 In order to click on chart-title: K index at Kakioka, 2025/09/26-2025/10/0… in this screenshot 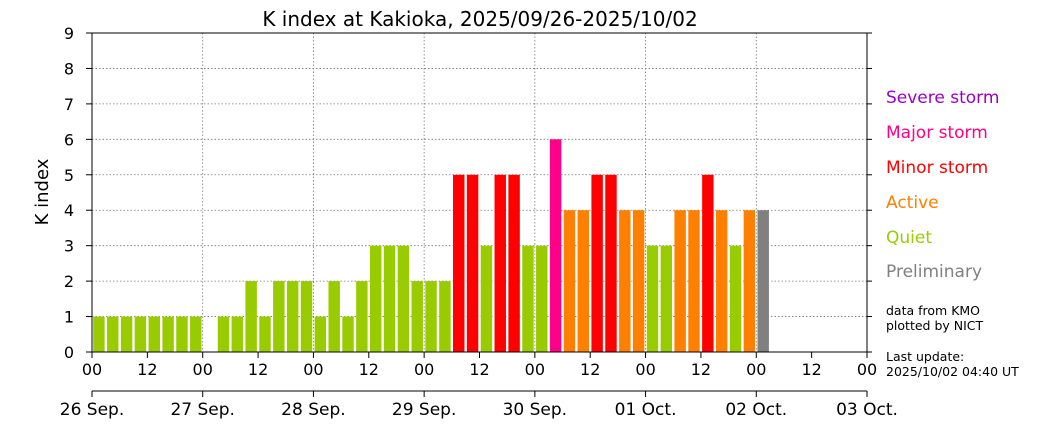, I will do `click(479, 19)`.